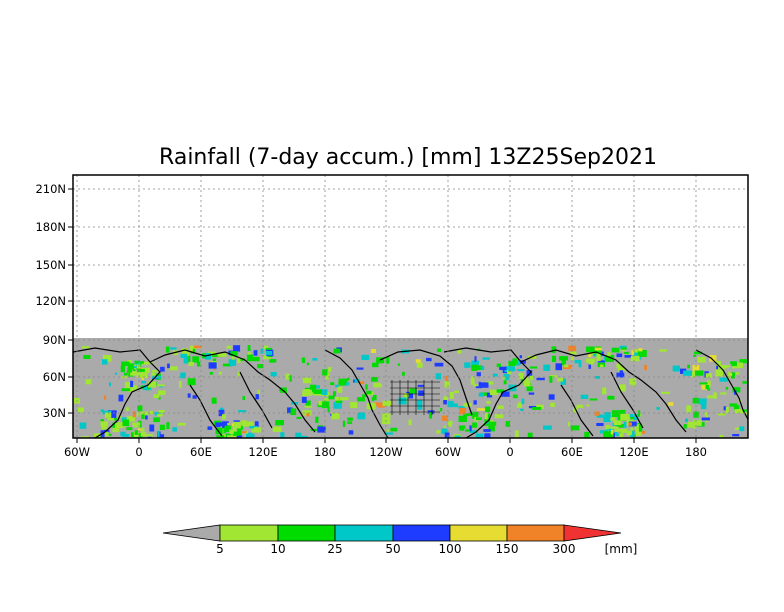 The height and width of the screenshot is (612, 784). I want to click on rainfall-field, so click(410, 391).